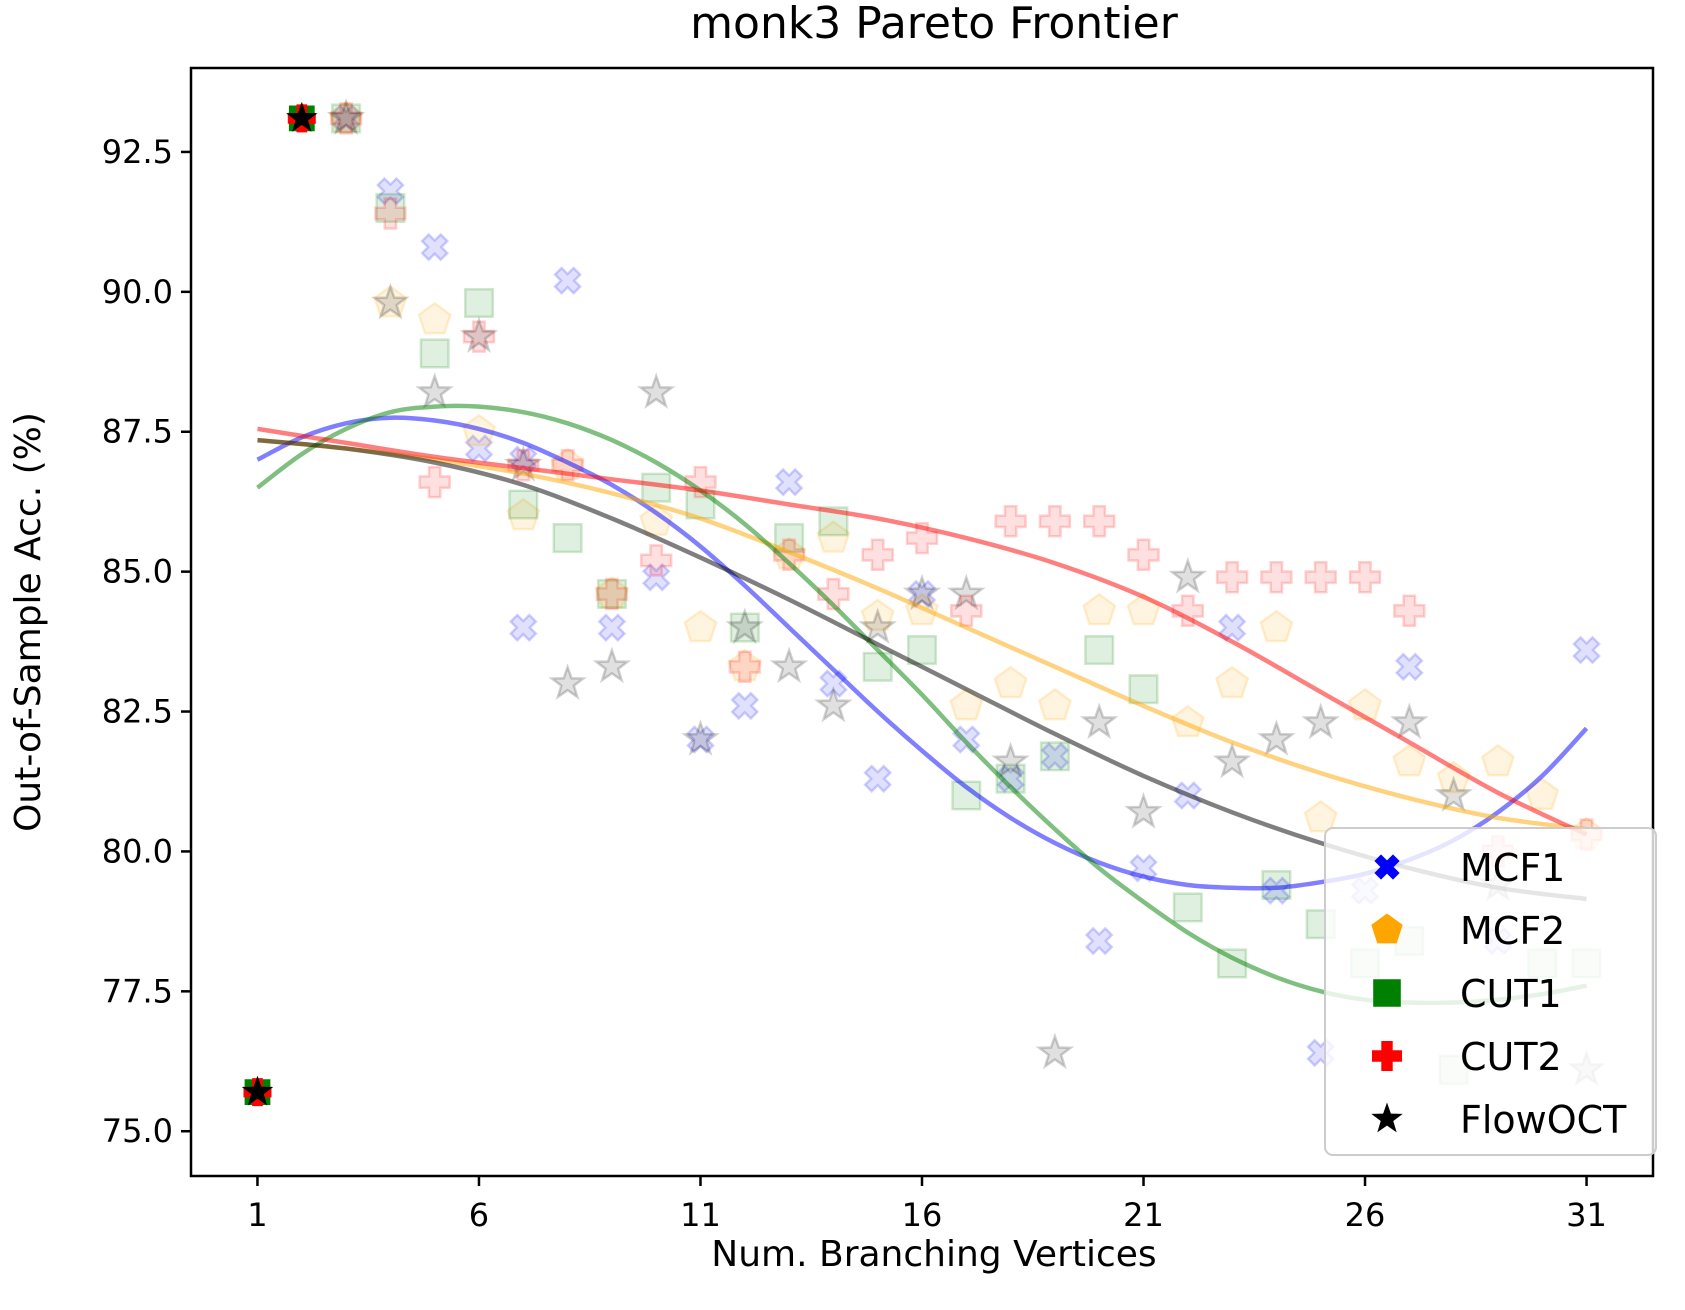  What do you see at coordinates (1387, 867) in the screenshot?
I see `legend-marker-mcf1` at bounding box center [1387, 867].